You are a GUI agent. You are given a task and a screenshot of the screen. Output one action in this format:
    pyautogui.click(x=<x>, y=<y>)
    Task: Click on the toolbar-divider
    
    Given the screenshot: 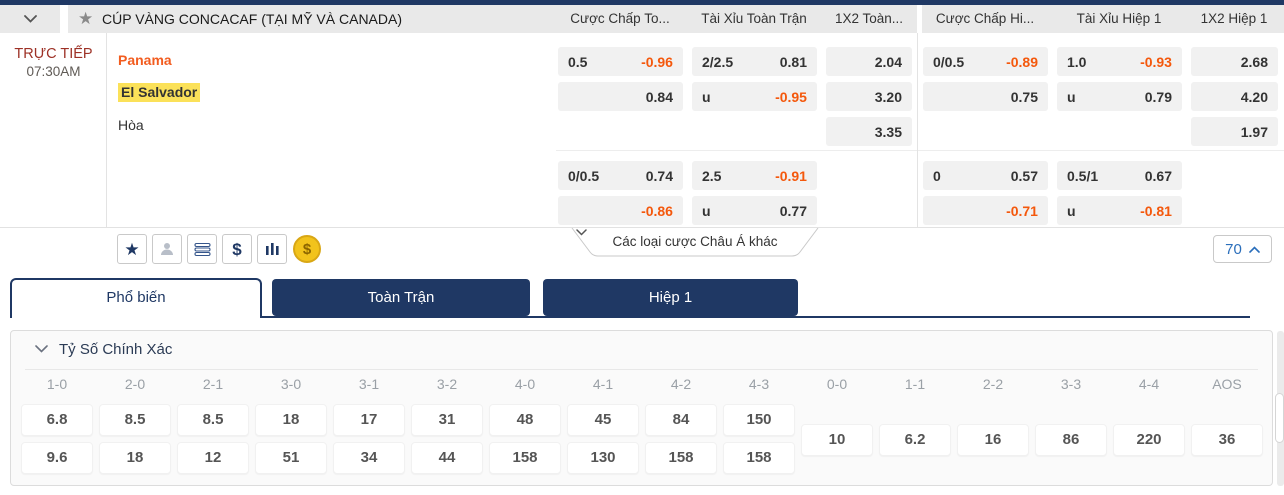 What is the action you would take?
    pyautogui.click(x=642, y=227)
    